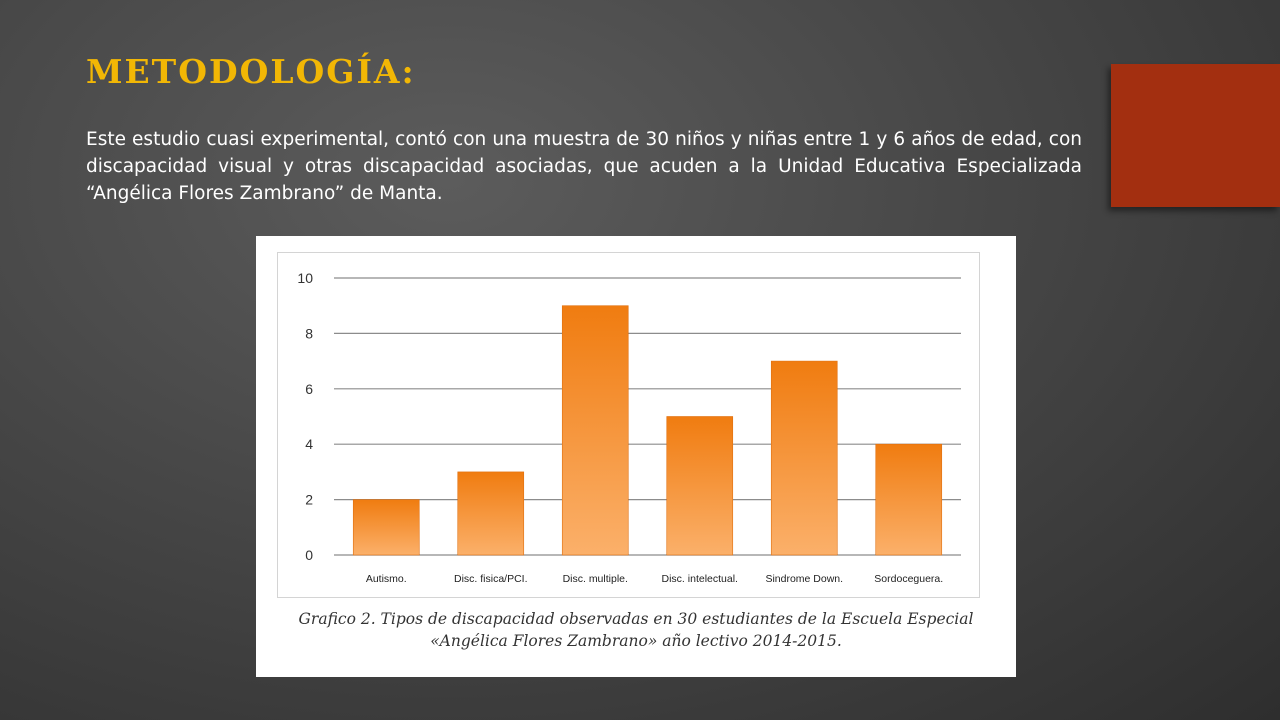 The image size is (1280, 720). Describe the element at coordinates (309, 389) in the screenshot. I see `y-tick-label: 6` at that location.